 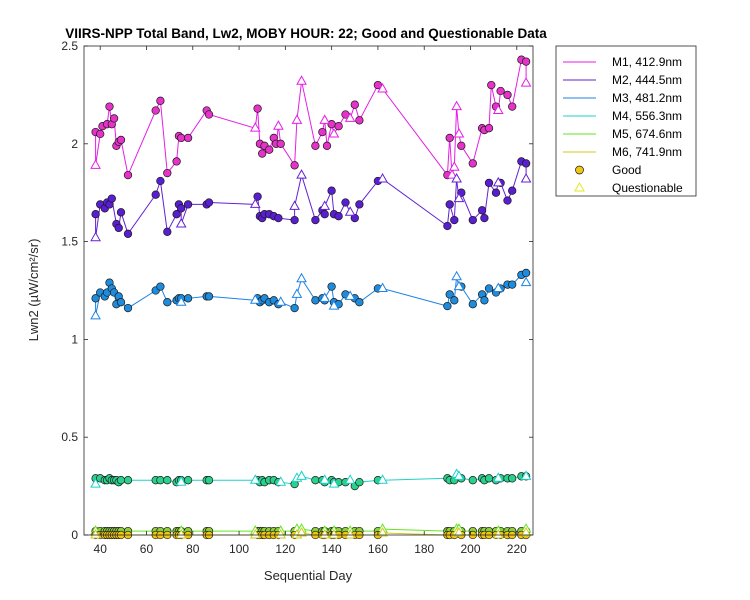 I want to click on legend-questionable-marker, so click(x=579, y=186).